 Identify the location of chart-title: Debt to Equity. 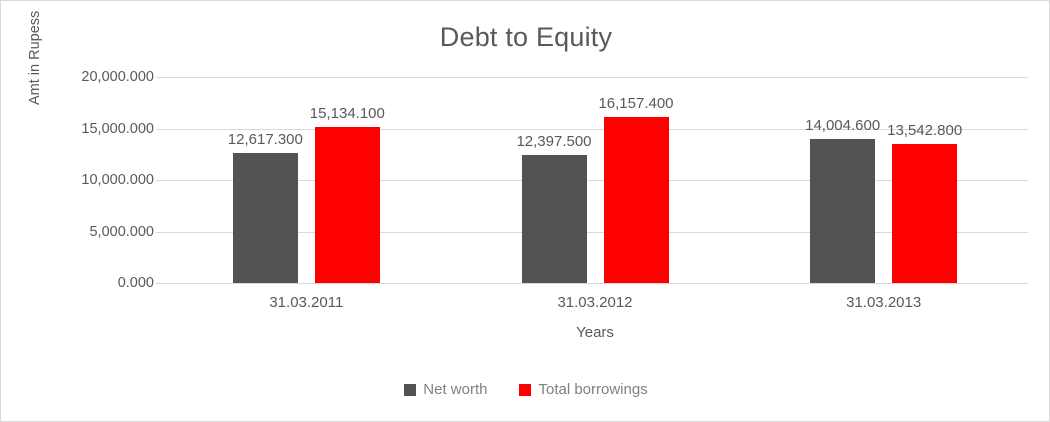
(526, 37).